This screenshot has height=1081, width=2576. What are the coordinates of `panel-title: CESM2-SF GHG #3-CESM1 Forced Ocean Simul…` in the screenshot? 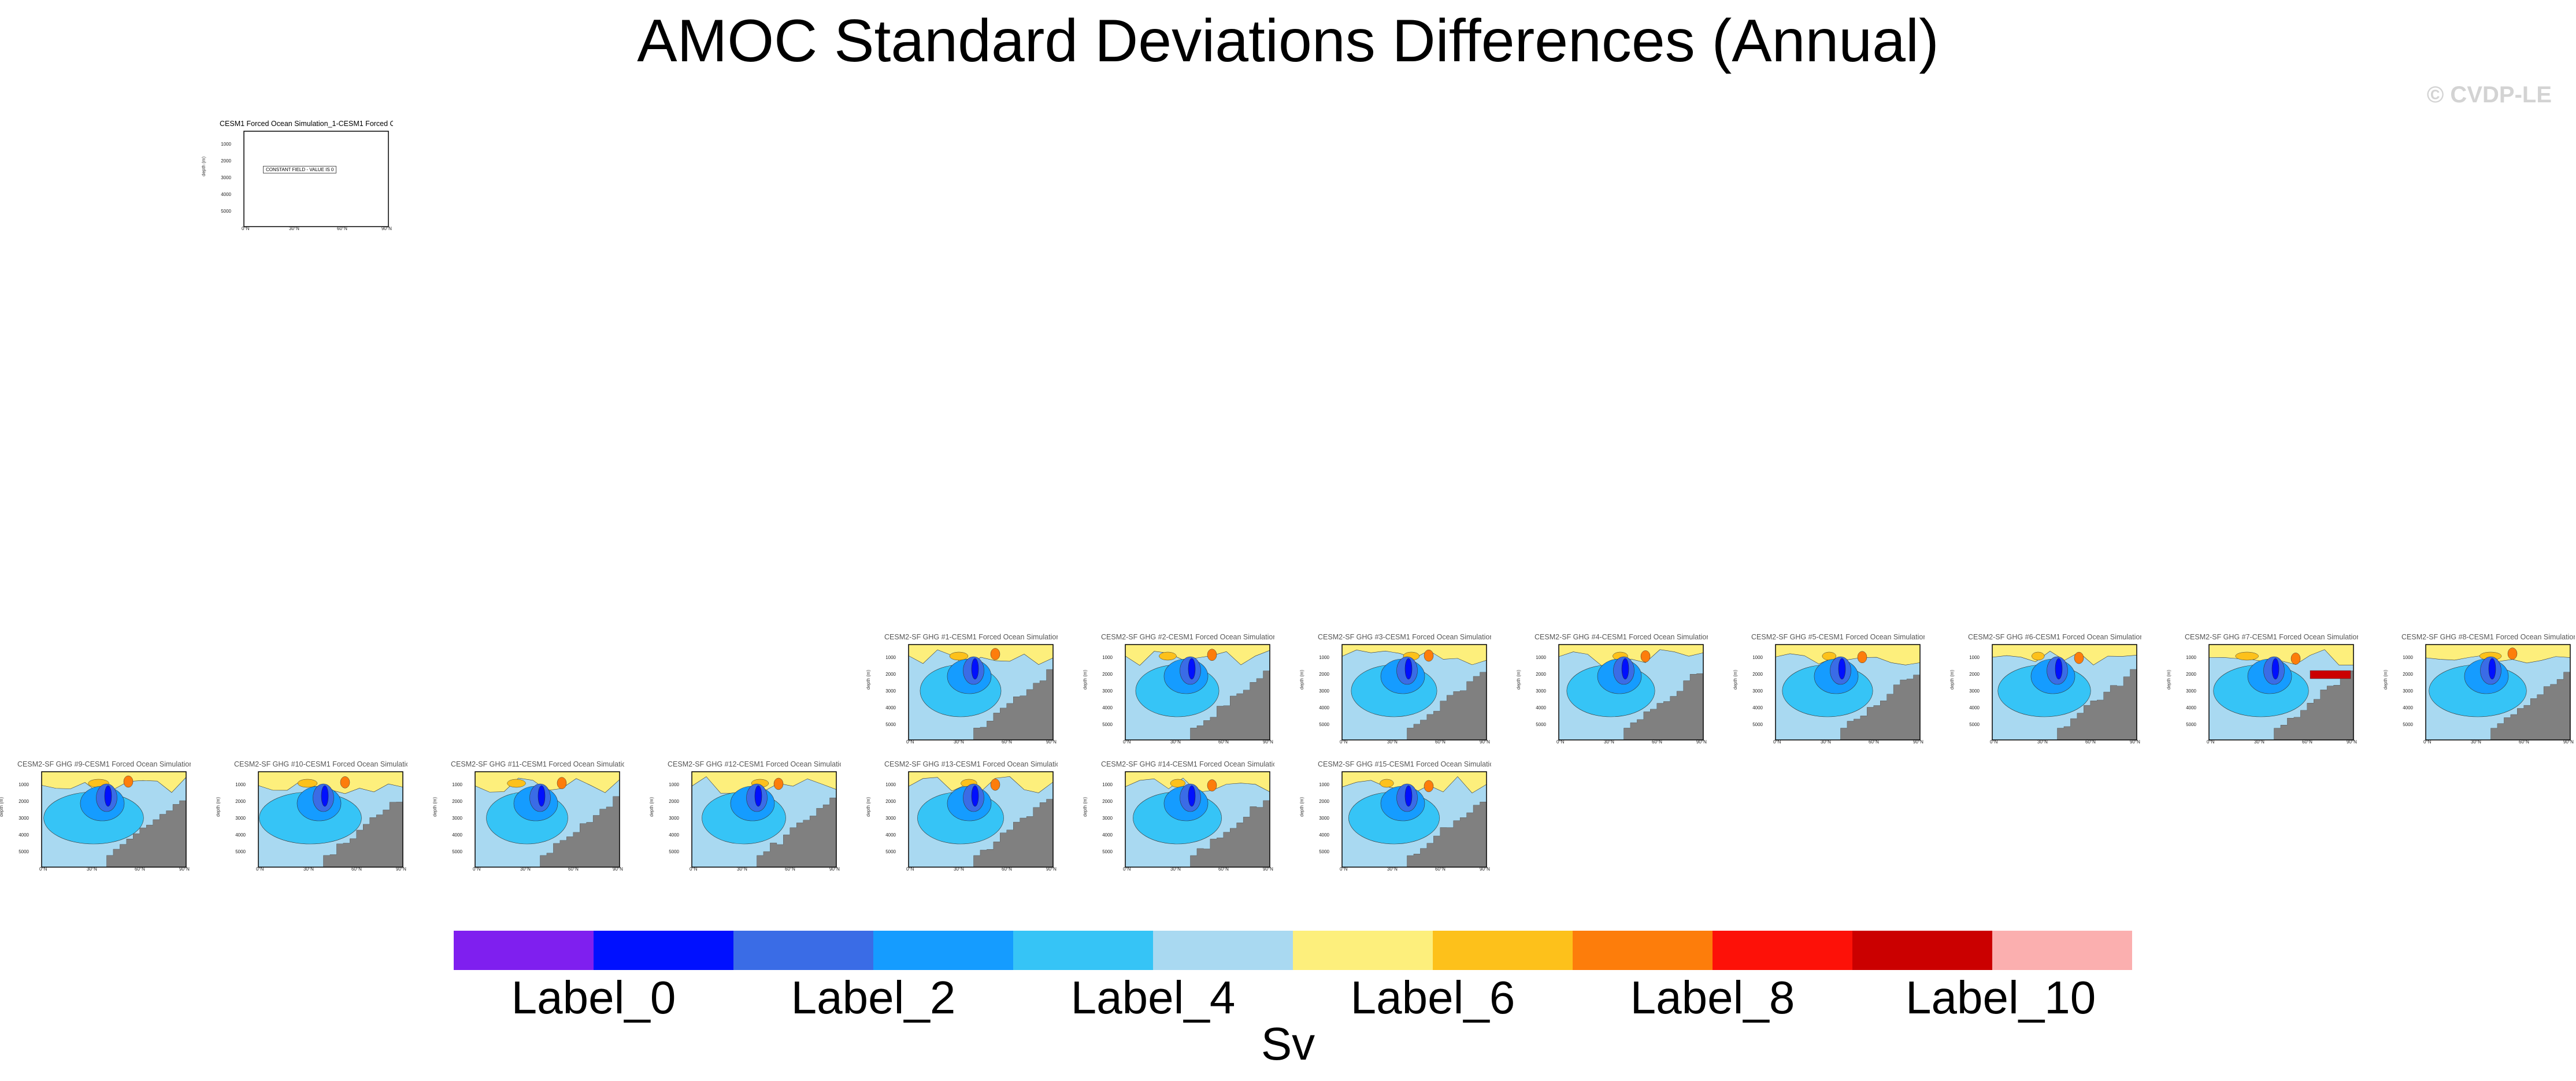 It's located at (1404, 637).